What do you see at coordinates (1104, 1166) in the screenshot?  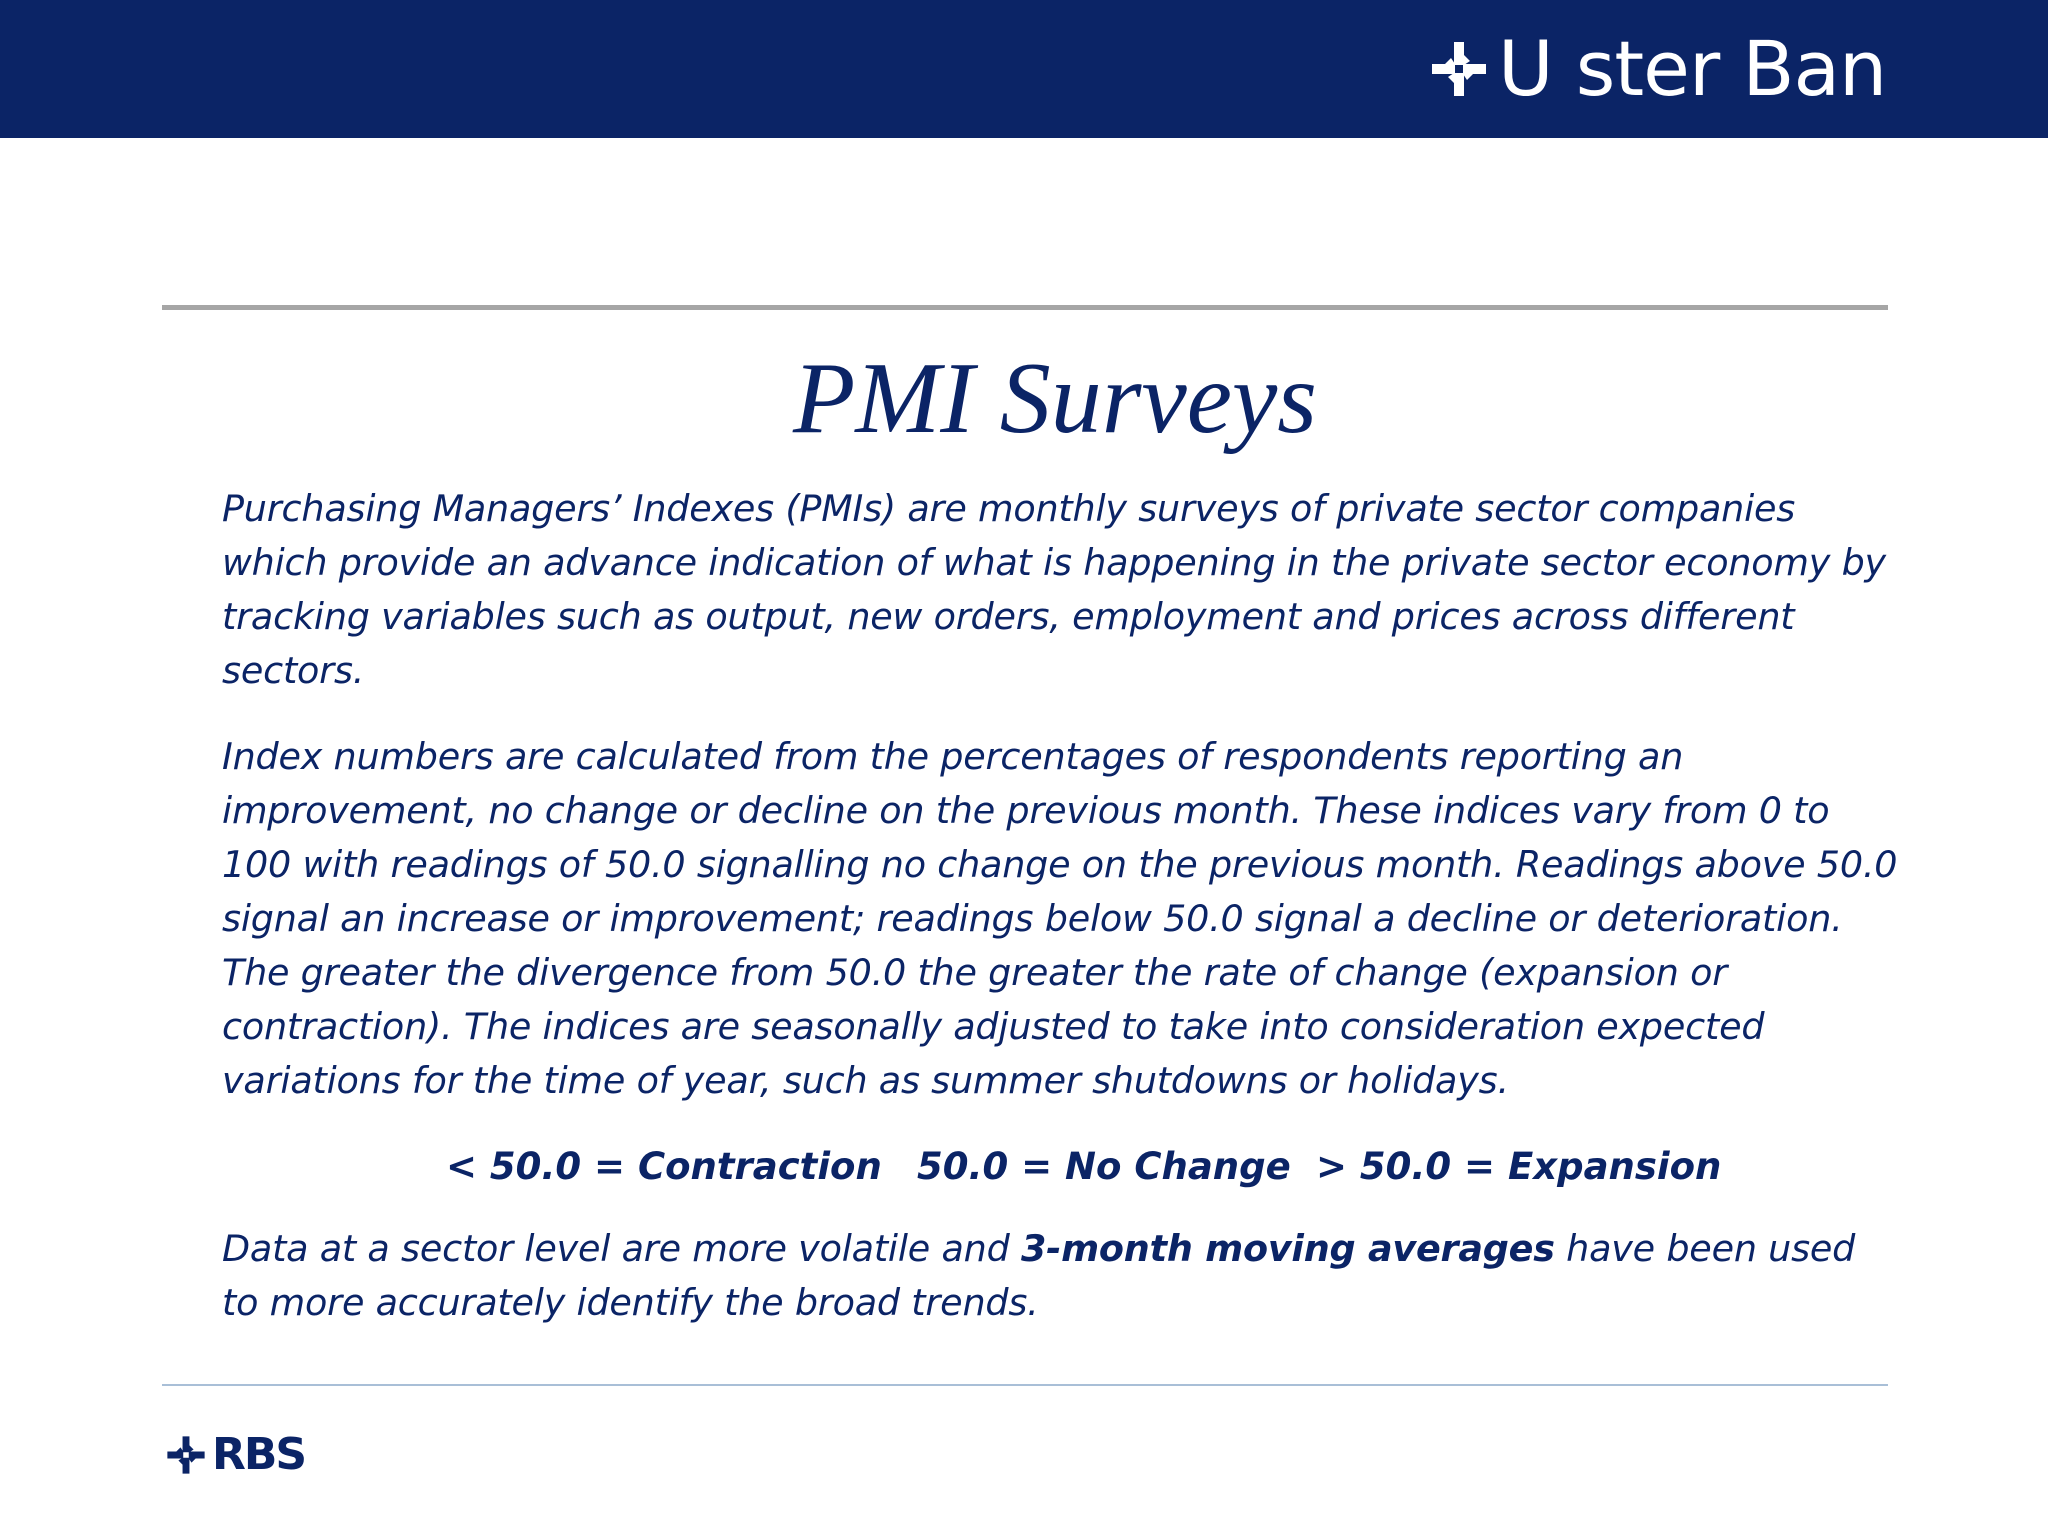 I see `legend-no-change: 50.0 = No Change` at bounding box center [1104, 1166].